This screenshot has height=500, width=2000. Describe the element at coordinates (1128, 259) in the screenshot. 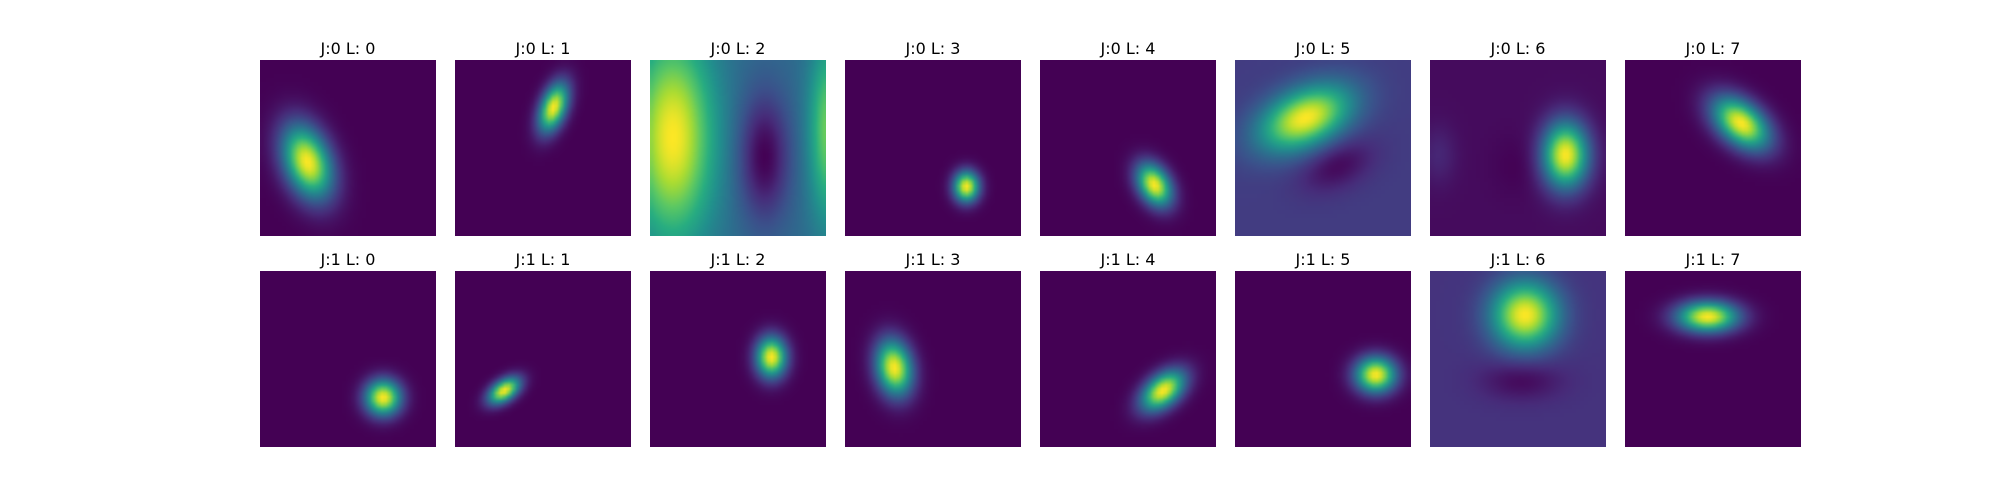

I see `panel-title: J:1 L: 4` at that location.